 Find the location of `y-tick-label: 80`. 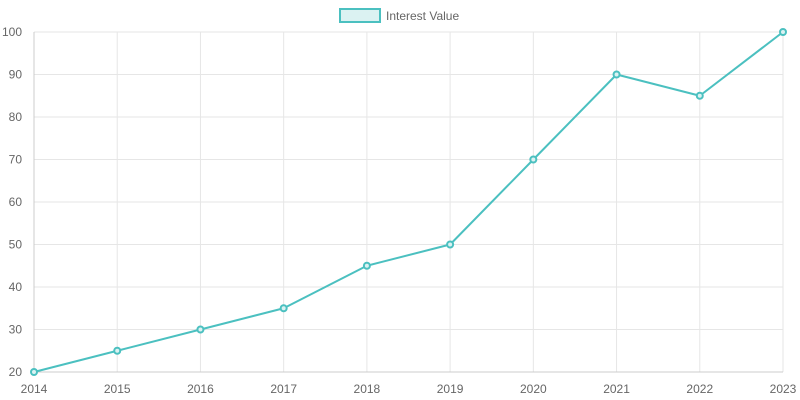

y-tick-label: 80 is located at coordinates (16, 117).